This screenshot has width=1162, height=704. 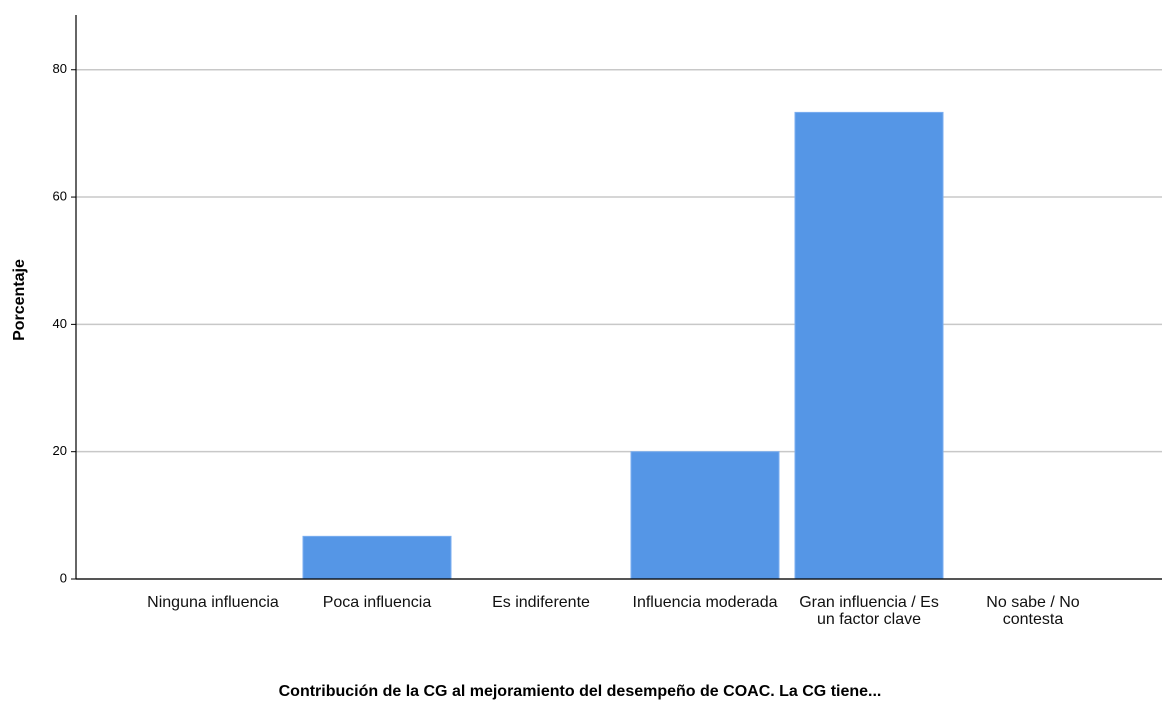 I want to click on x-tick-label: No sabe / No contesta, so click(x=1033, y=611).